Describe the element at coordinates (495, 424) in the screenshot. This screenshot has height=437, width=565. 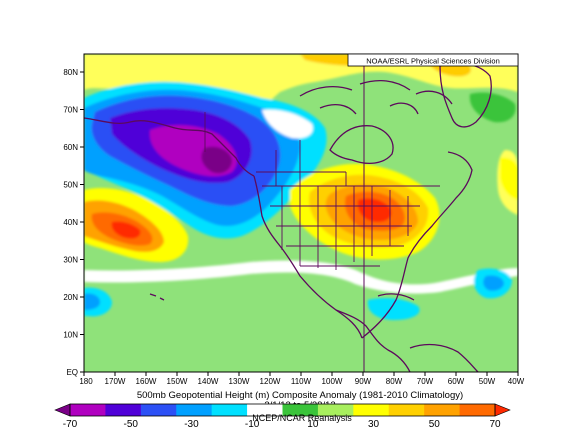
I see `colorbar-tick-label: 70` at that location.